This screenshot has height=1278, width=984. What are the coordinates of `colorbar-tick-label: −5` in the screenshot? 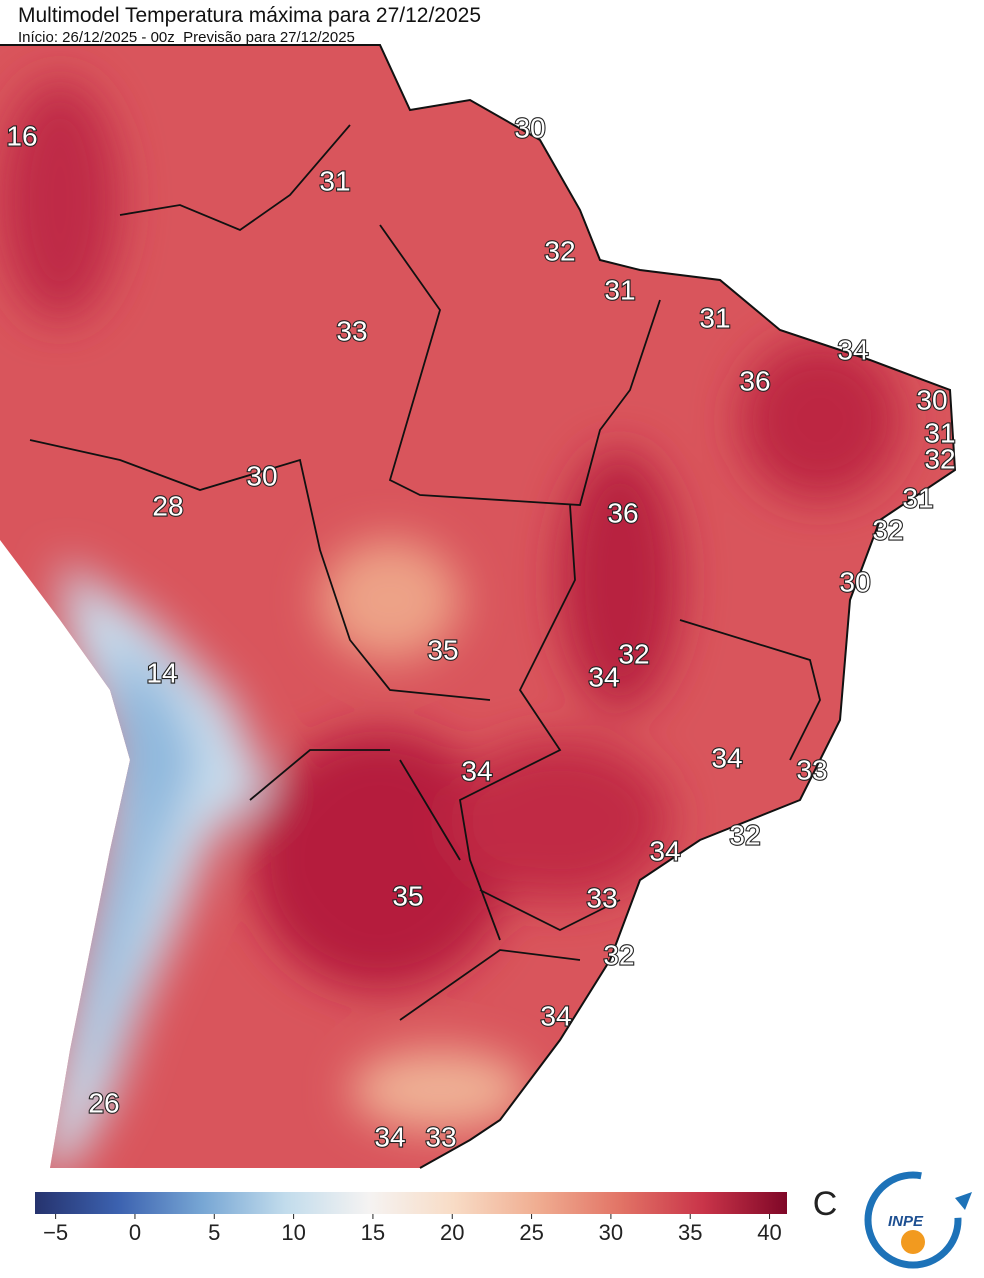 It's located at (55, 1232).